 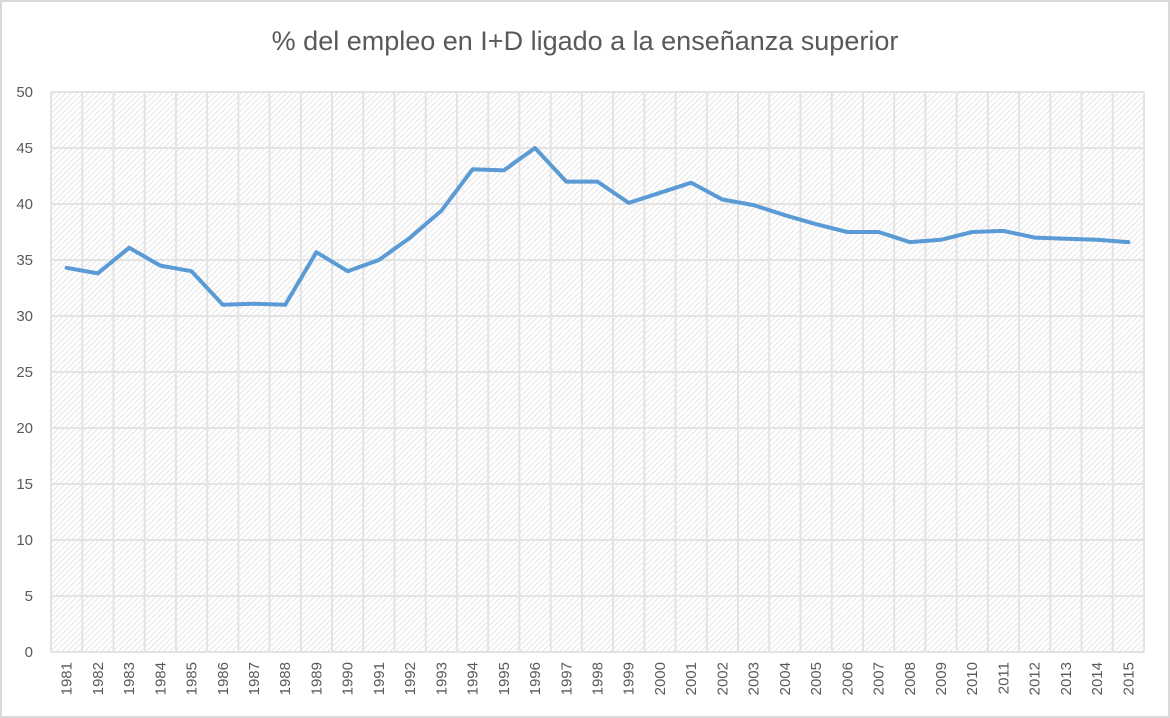 I want to click on x-tick-label: 2001, so click(x=691, y=678).